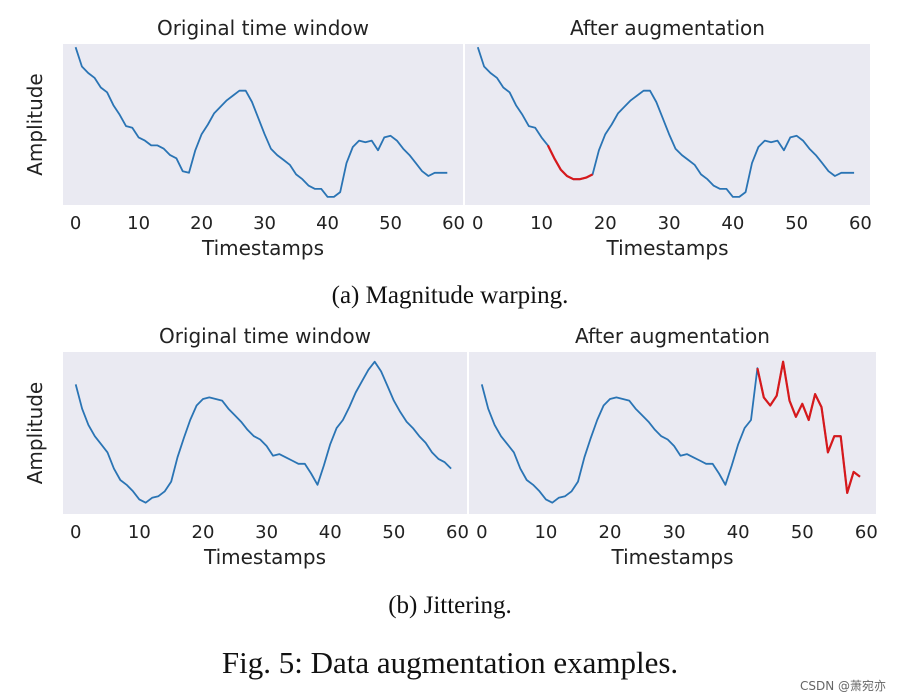 This screenshot has width=900, height=700. Describe the element at coordinates (450, 295) in the screenshot. I see `caption-magnitude-warping: (a) Magnitude warping.` at that location.